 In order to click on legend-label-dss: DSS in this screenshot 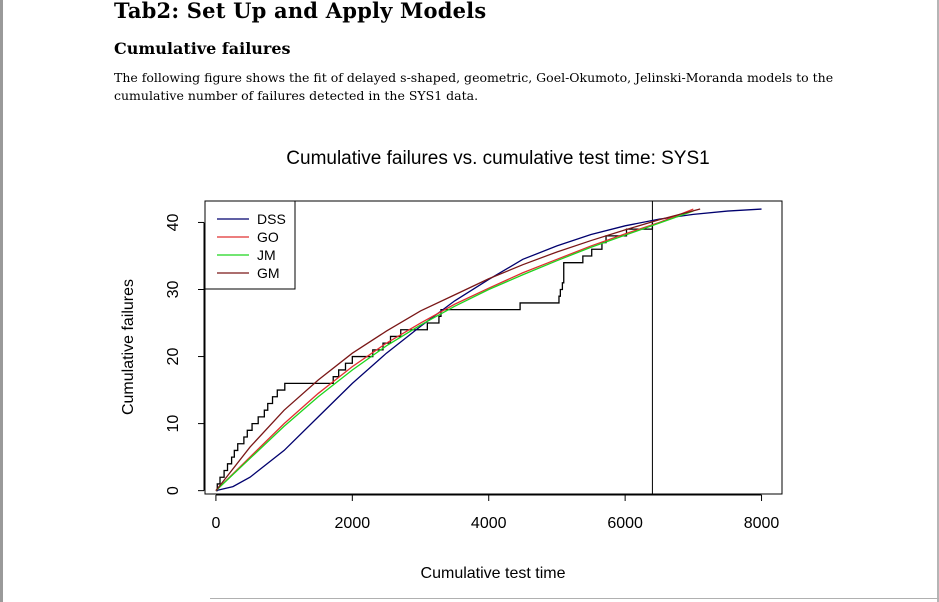, I will do `click(271, 219)`.